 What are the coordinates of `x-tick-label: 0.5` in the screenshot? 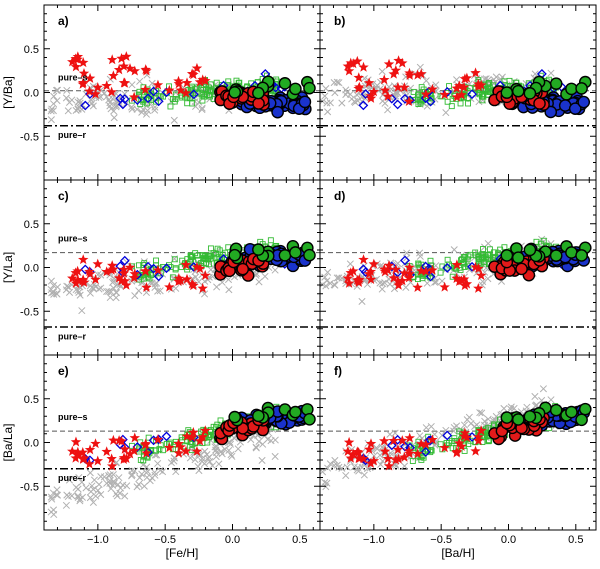 It's located at (299, 540).